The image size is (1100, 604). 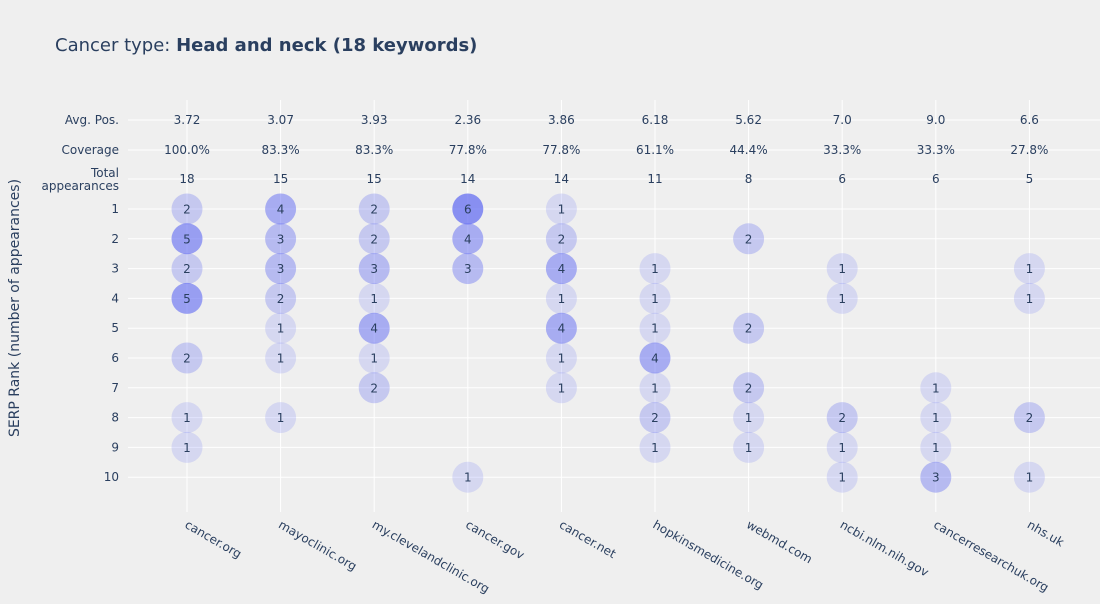 I want to click on summary-value: 27.8%, so click(x=1029, y=150).